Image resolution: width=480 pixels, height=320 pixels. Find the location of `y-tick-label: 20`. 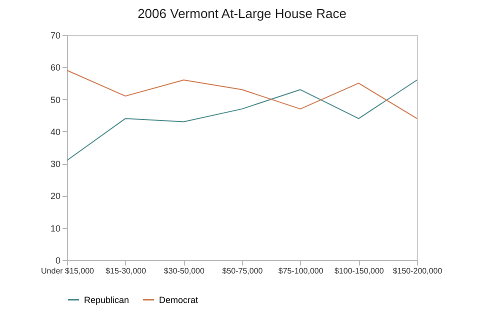

y-tick-label: 20 is located at coordinates (55, 196).